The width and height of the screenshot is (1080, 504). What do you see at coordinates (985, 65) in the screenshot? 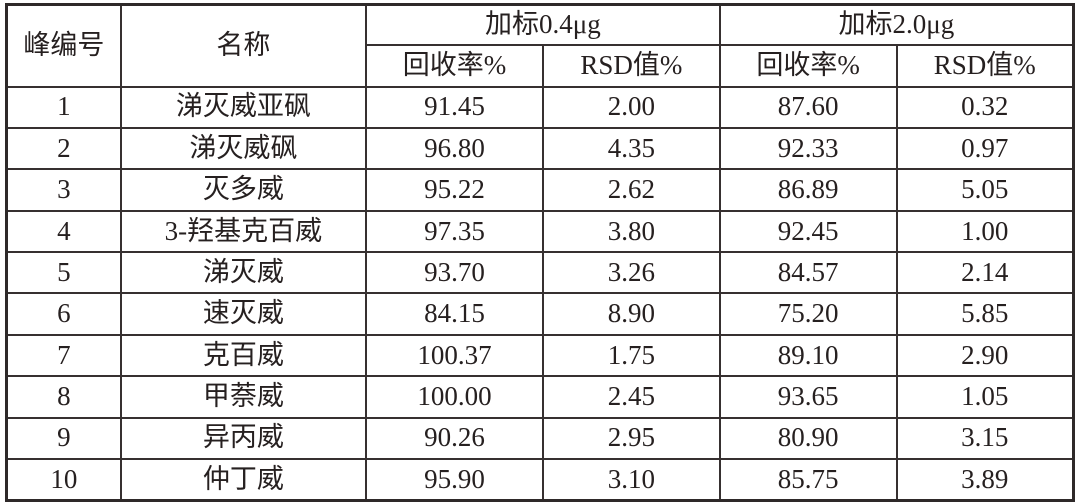
I see `header-rsd-2-0: RSD值%` at bounding box center [985, 65].